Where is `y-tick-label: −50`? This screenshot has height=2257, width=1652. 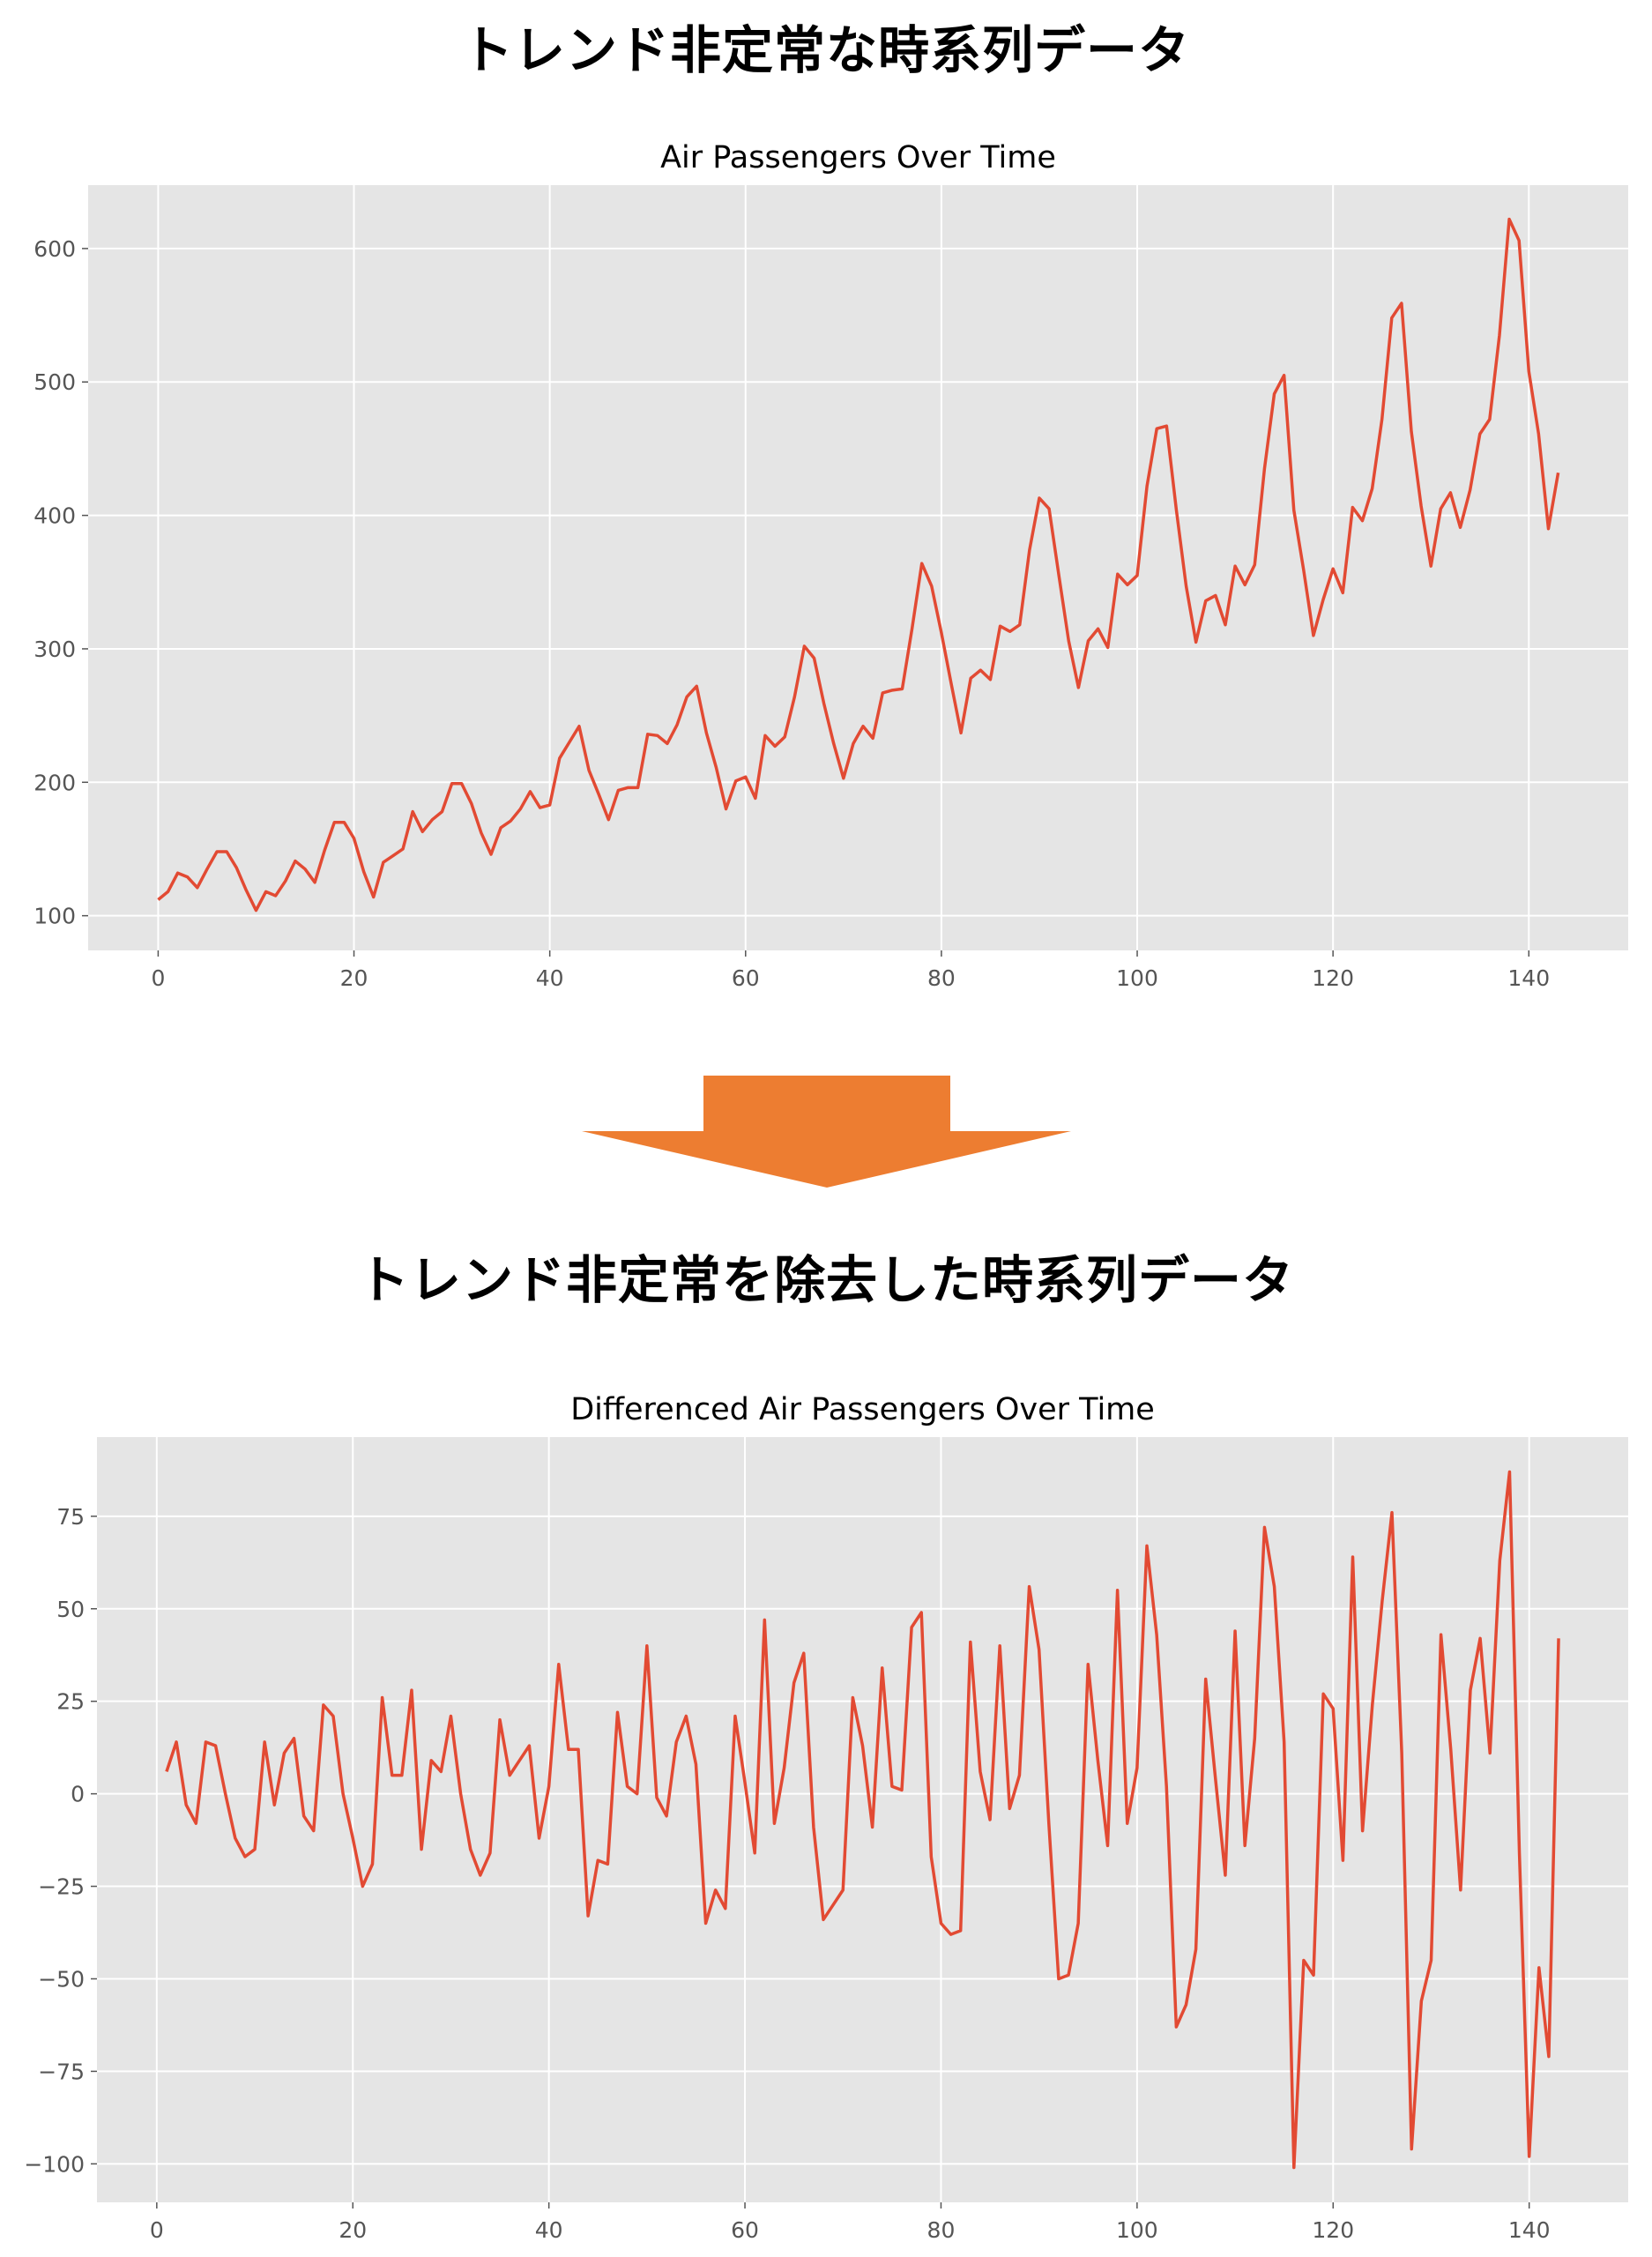 y-tick-label: −50 is located at coordinates (61, 1979).